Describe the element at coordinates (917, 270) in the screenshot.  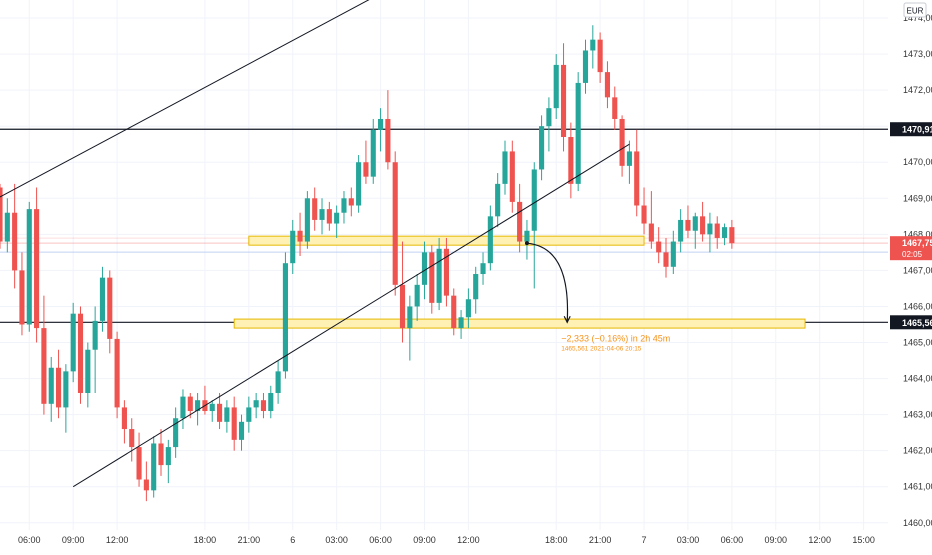
I see `y-tick-label: 1467,000` at that location.